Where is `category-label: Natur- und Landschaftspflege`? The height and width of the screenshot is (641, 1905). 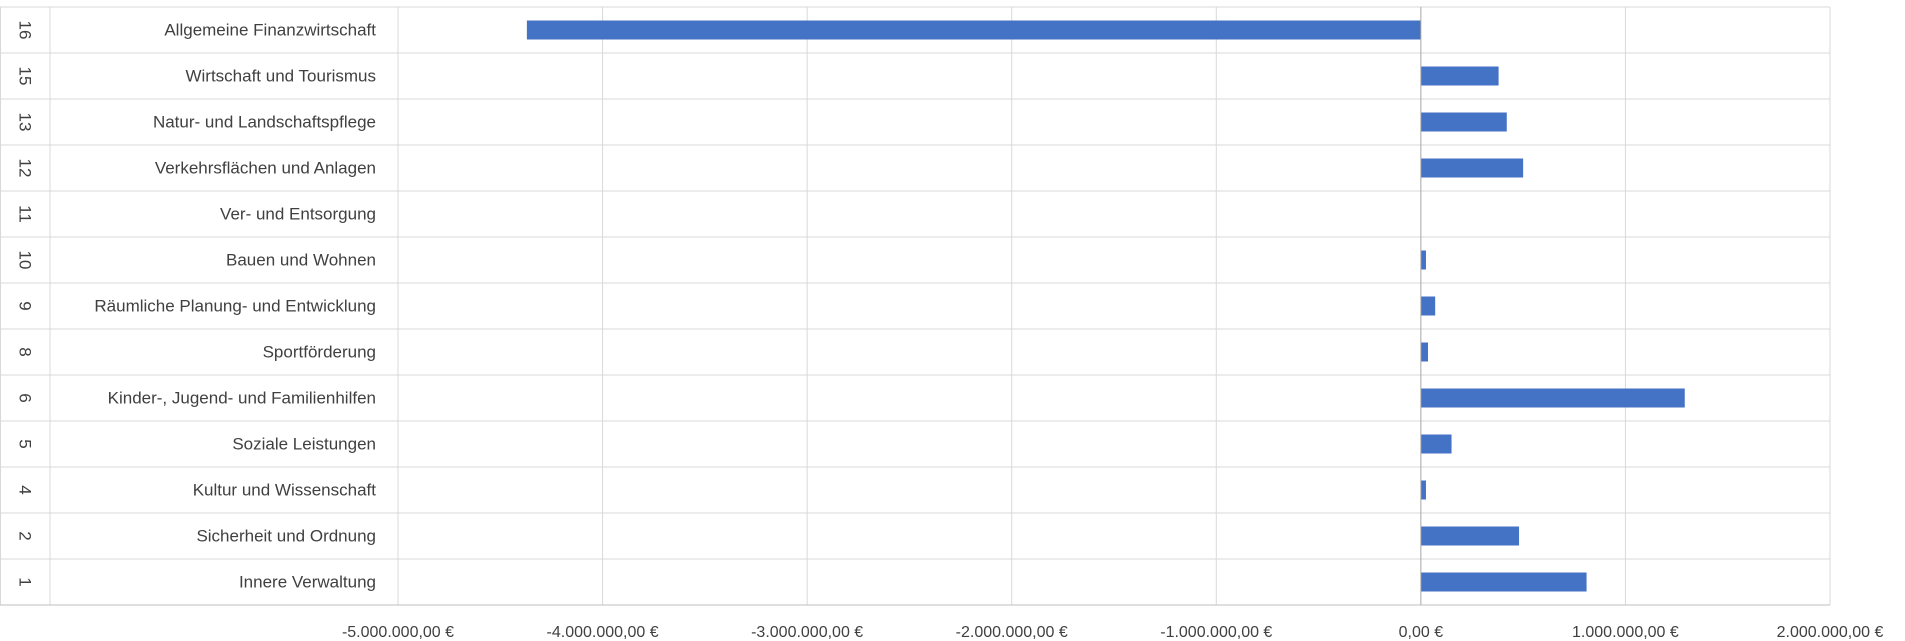
category-label: Natur- und Landschaftspflege is located at coordinates (264, 122).